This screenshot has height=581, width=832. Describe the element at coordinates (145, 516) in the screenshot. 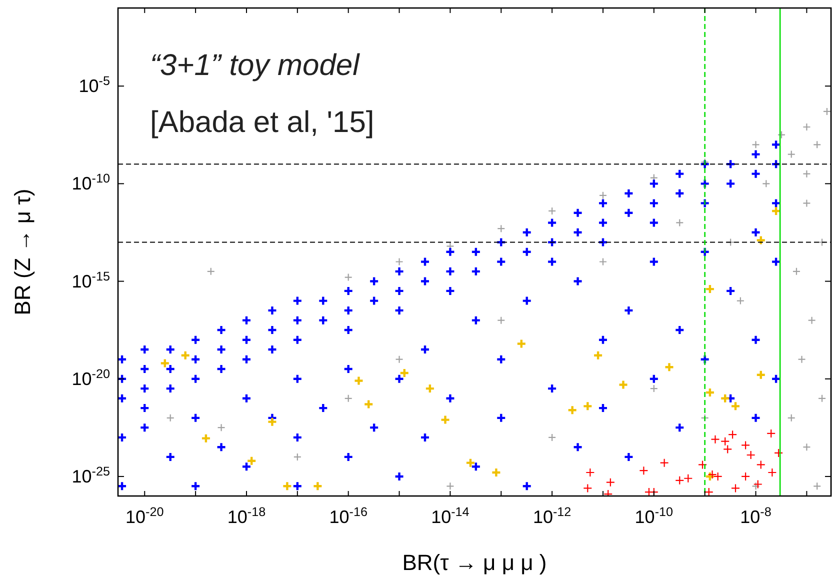

I see `x-tick-label: 10$^{-20}$` at that location.